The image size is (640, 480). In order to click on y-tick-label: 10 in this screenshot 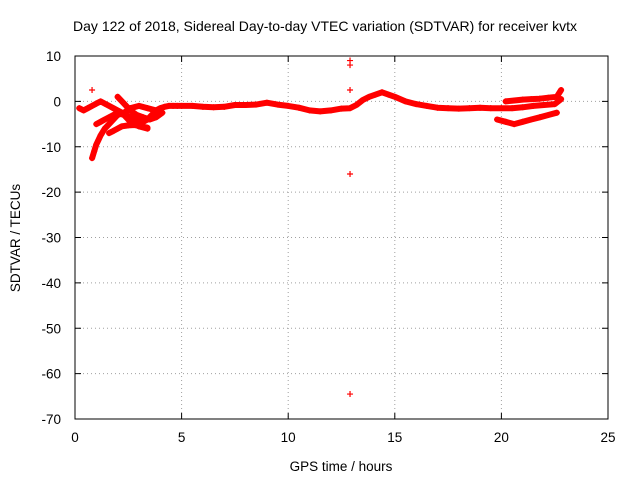, I will do `click(53, 56)`.